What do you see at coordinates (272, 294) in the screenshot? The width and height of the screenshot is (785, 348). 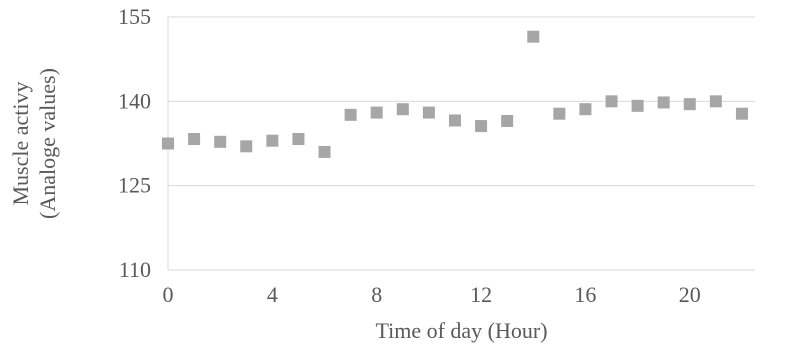 I see `x-tick-label: 4` at bounding box center [272, 294].